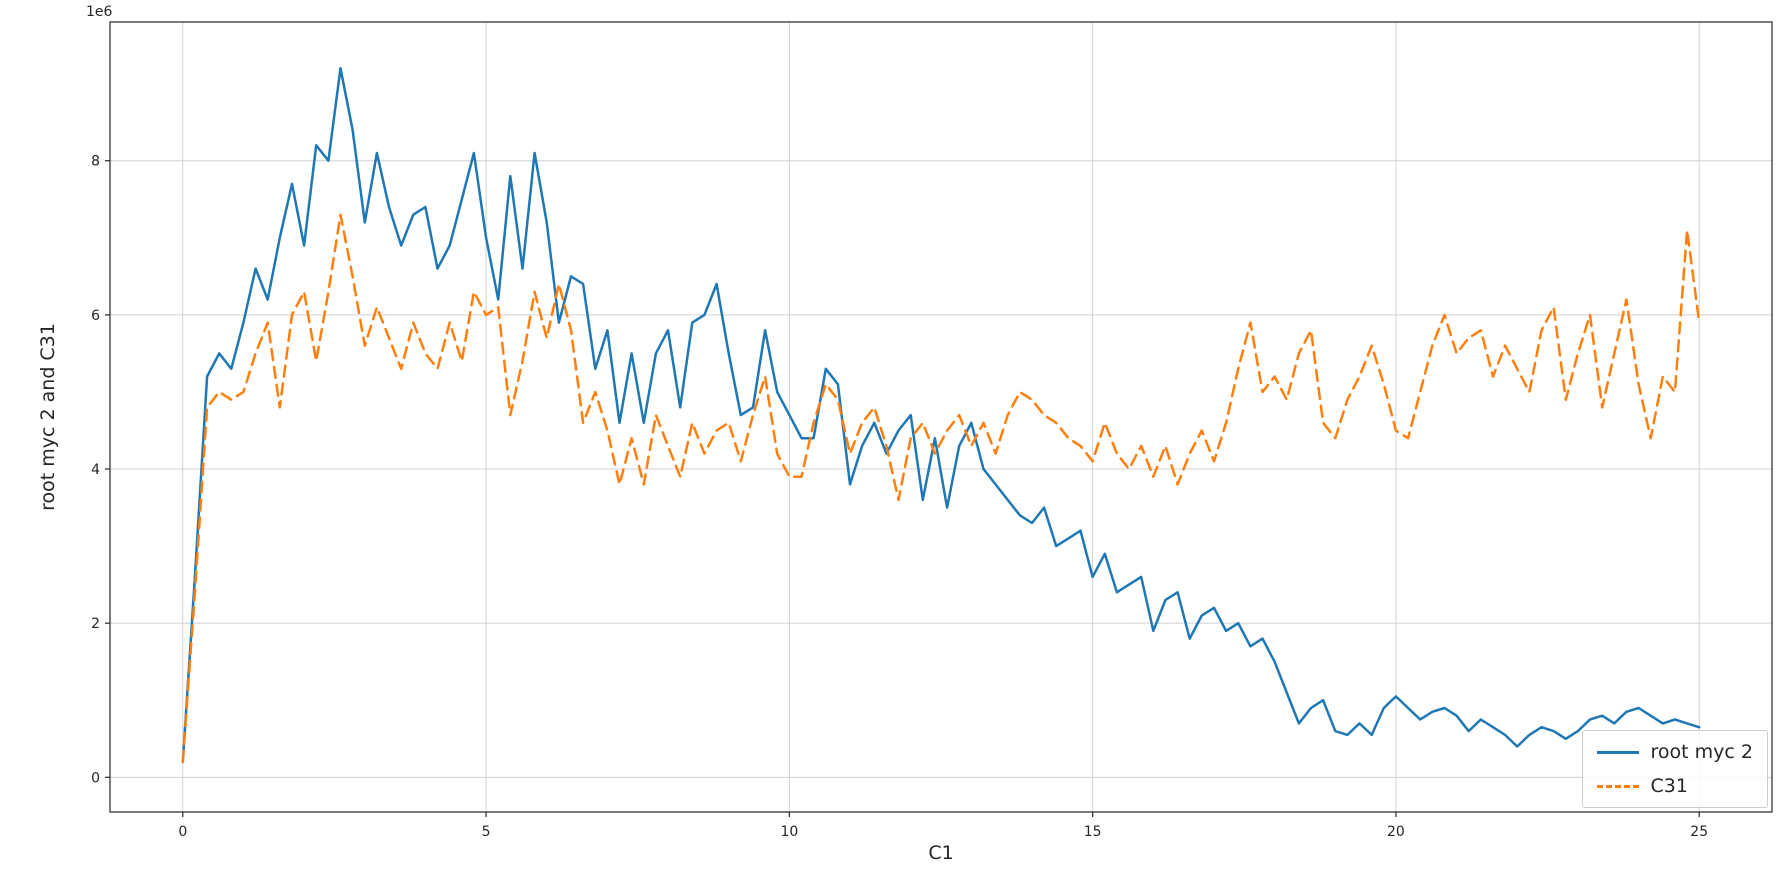  I want to click on y-axis-offset-text: 1e6, so click(99, 12).